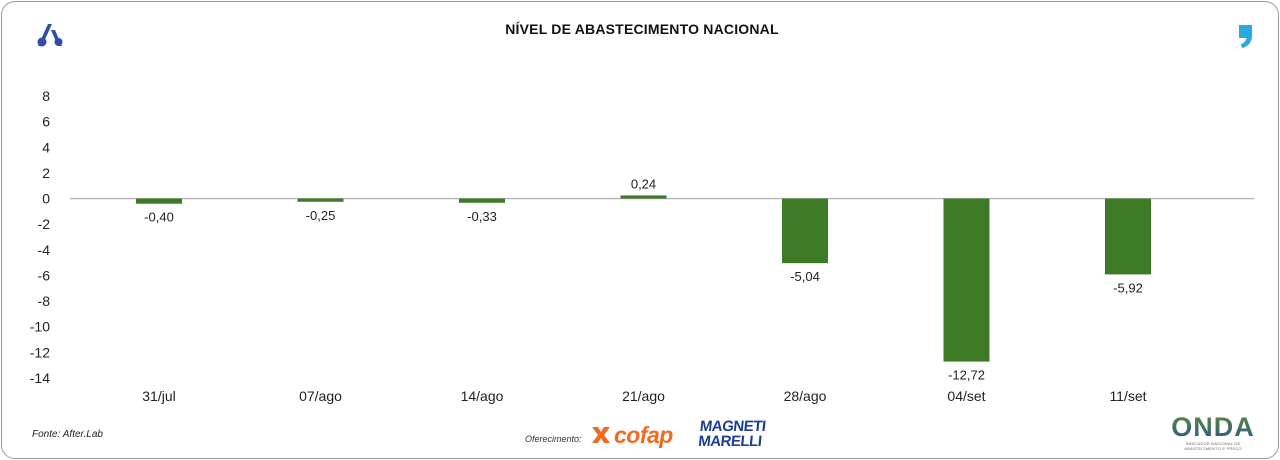 The image size is (1280, 460). Describe the element at coordinates (601, 435) in the screenshot. I see `cofap-x-icon` at that location.